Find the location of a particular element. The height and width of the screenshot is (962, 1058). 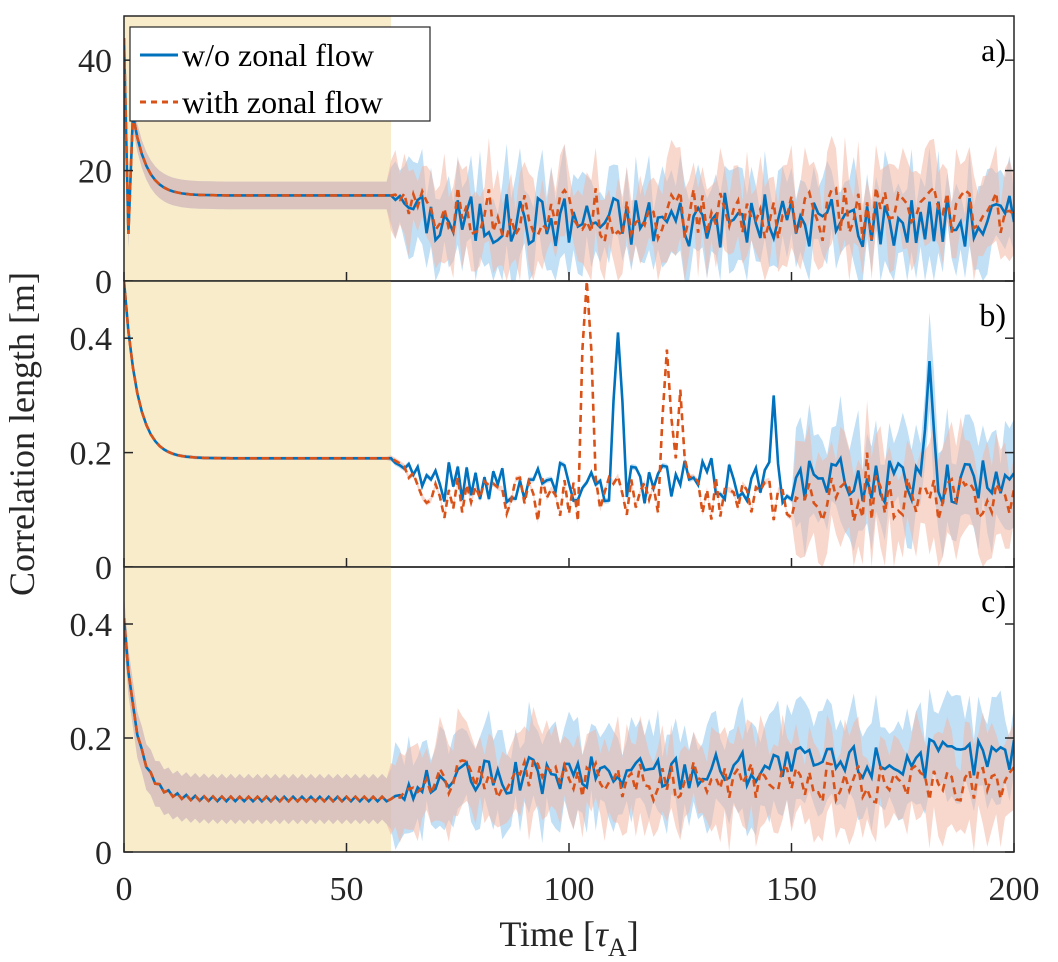

panel-1-ytick-label: 0.2 is located at coordinates (91, 454).